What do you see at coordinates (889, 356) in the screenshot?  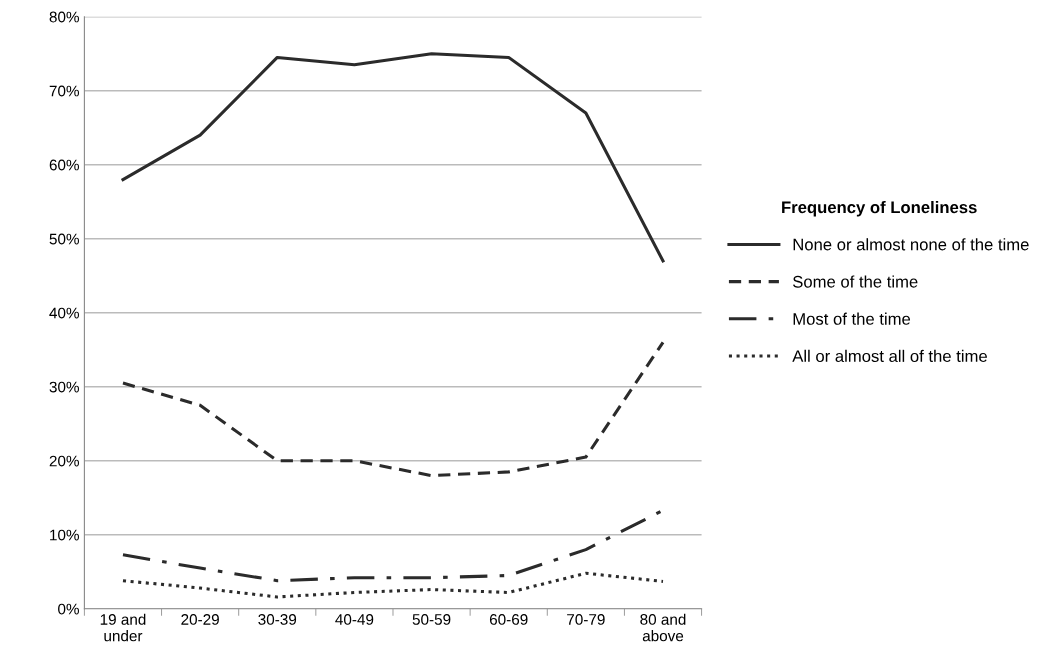 I see `legend-label: All or almost all of the time` at bounding box center [889, 356].